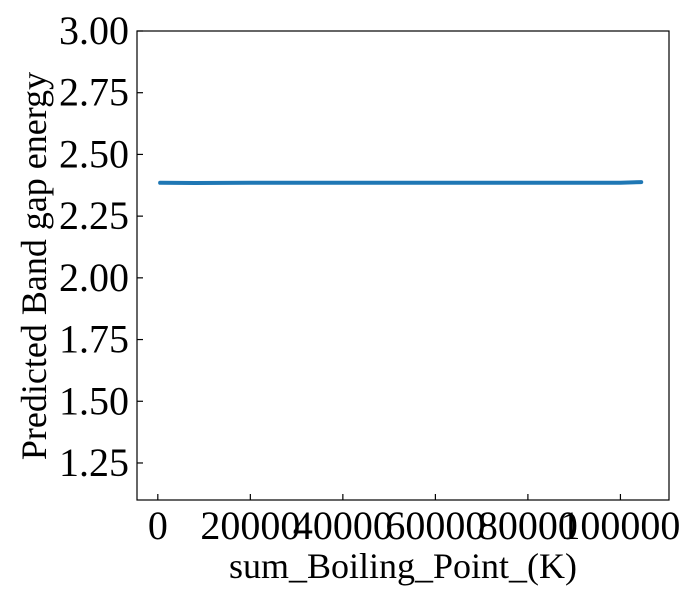  I want to click on y-tick-label: 2.25, so click(94, 215).